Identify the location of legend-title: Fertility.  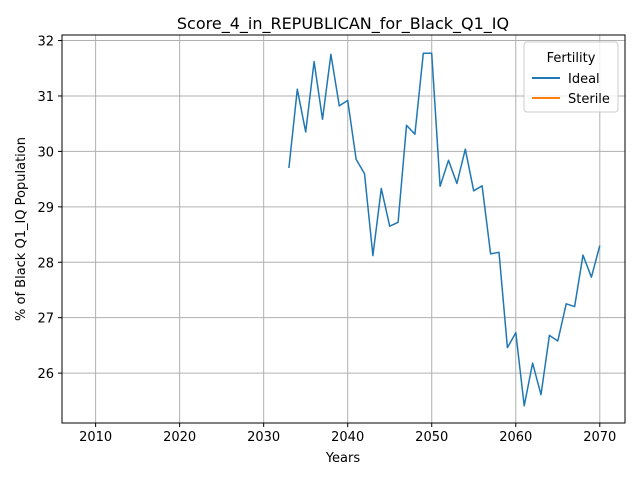
(571, 58).